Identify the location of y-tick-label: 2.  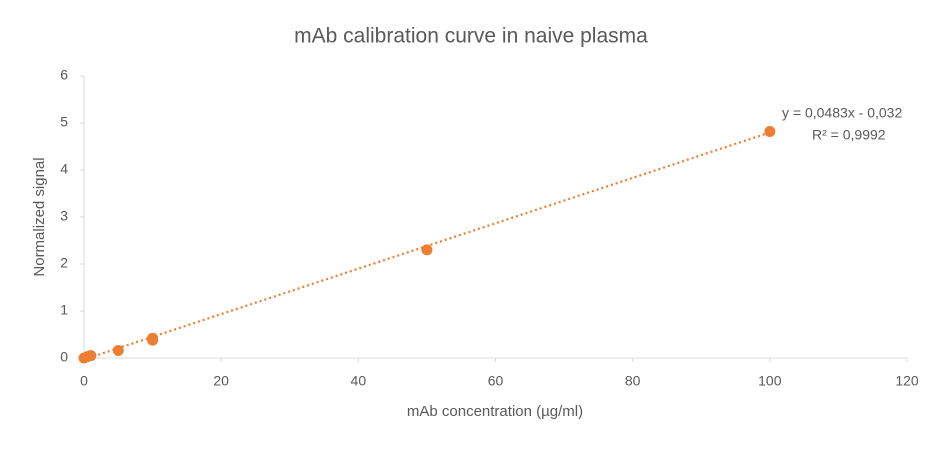
(64, 263).